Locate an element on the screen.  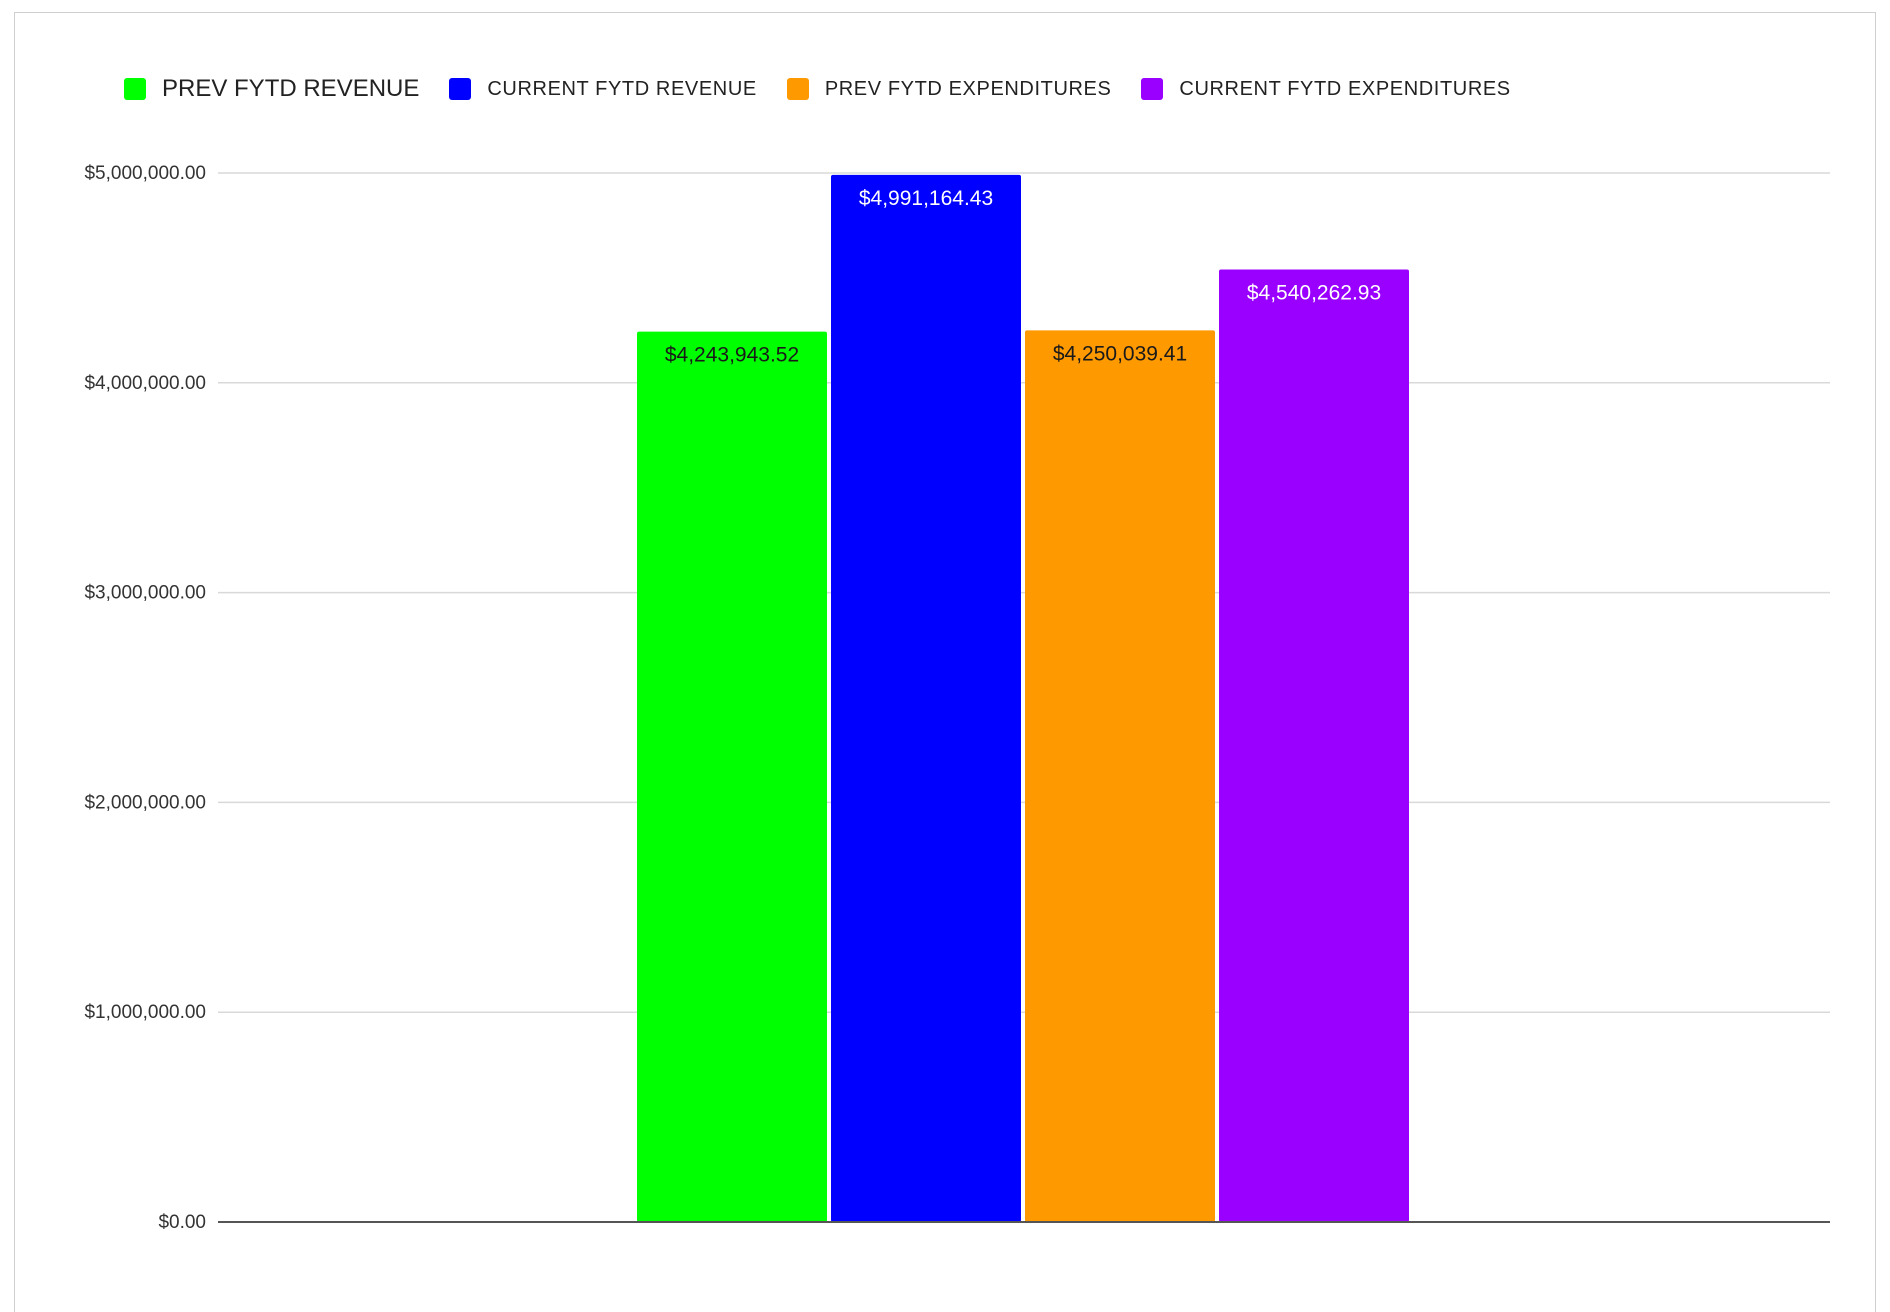
y-tick-label: $1,000,000.00 is located at coordinates (145, 1012).